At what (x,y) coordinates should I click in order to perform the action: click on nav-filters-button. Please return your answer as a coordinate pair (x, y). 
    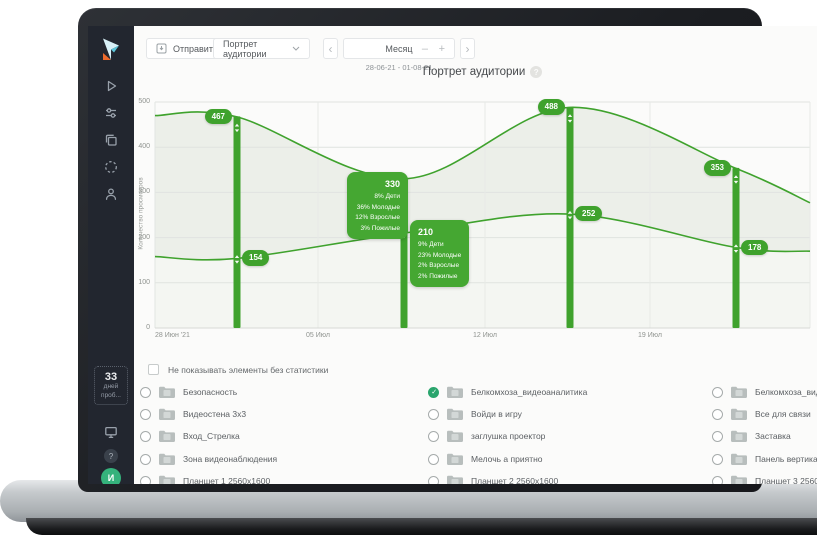
    Looking at the image, I should click on (111, 113).